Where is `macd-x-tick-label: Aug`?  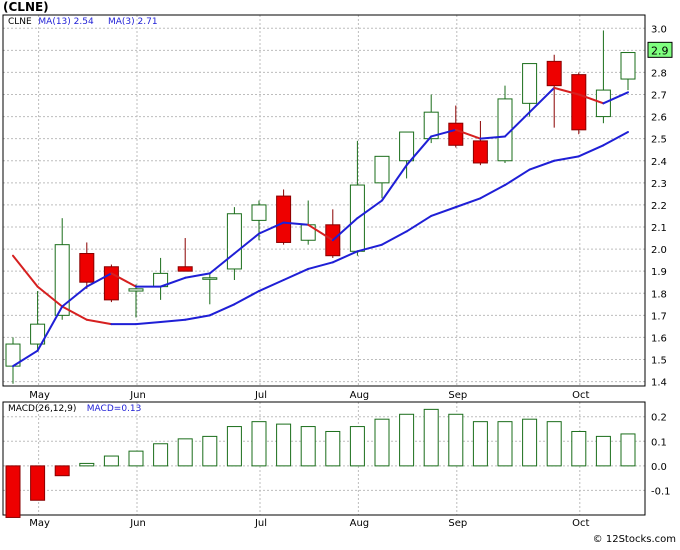 macd-x-tick-label: Aug is located at coordinates (360, 523).